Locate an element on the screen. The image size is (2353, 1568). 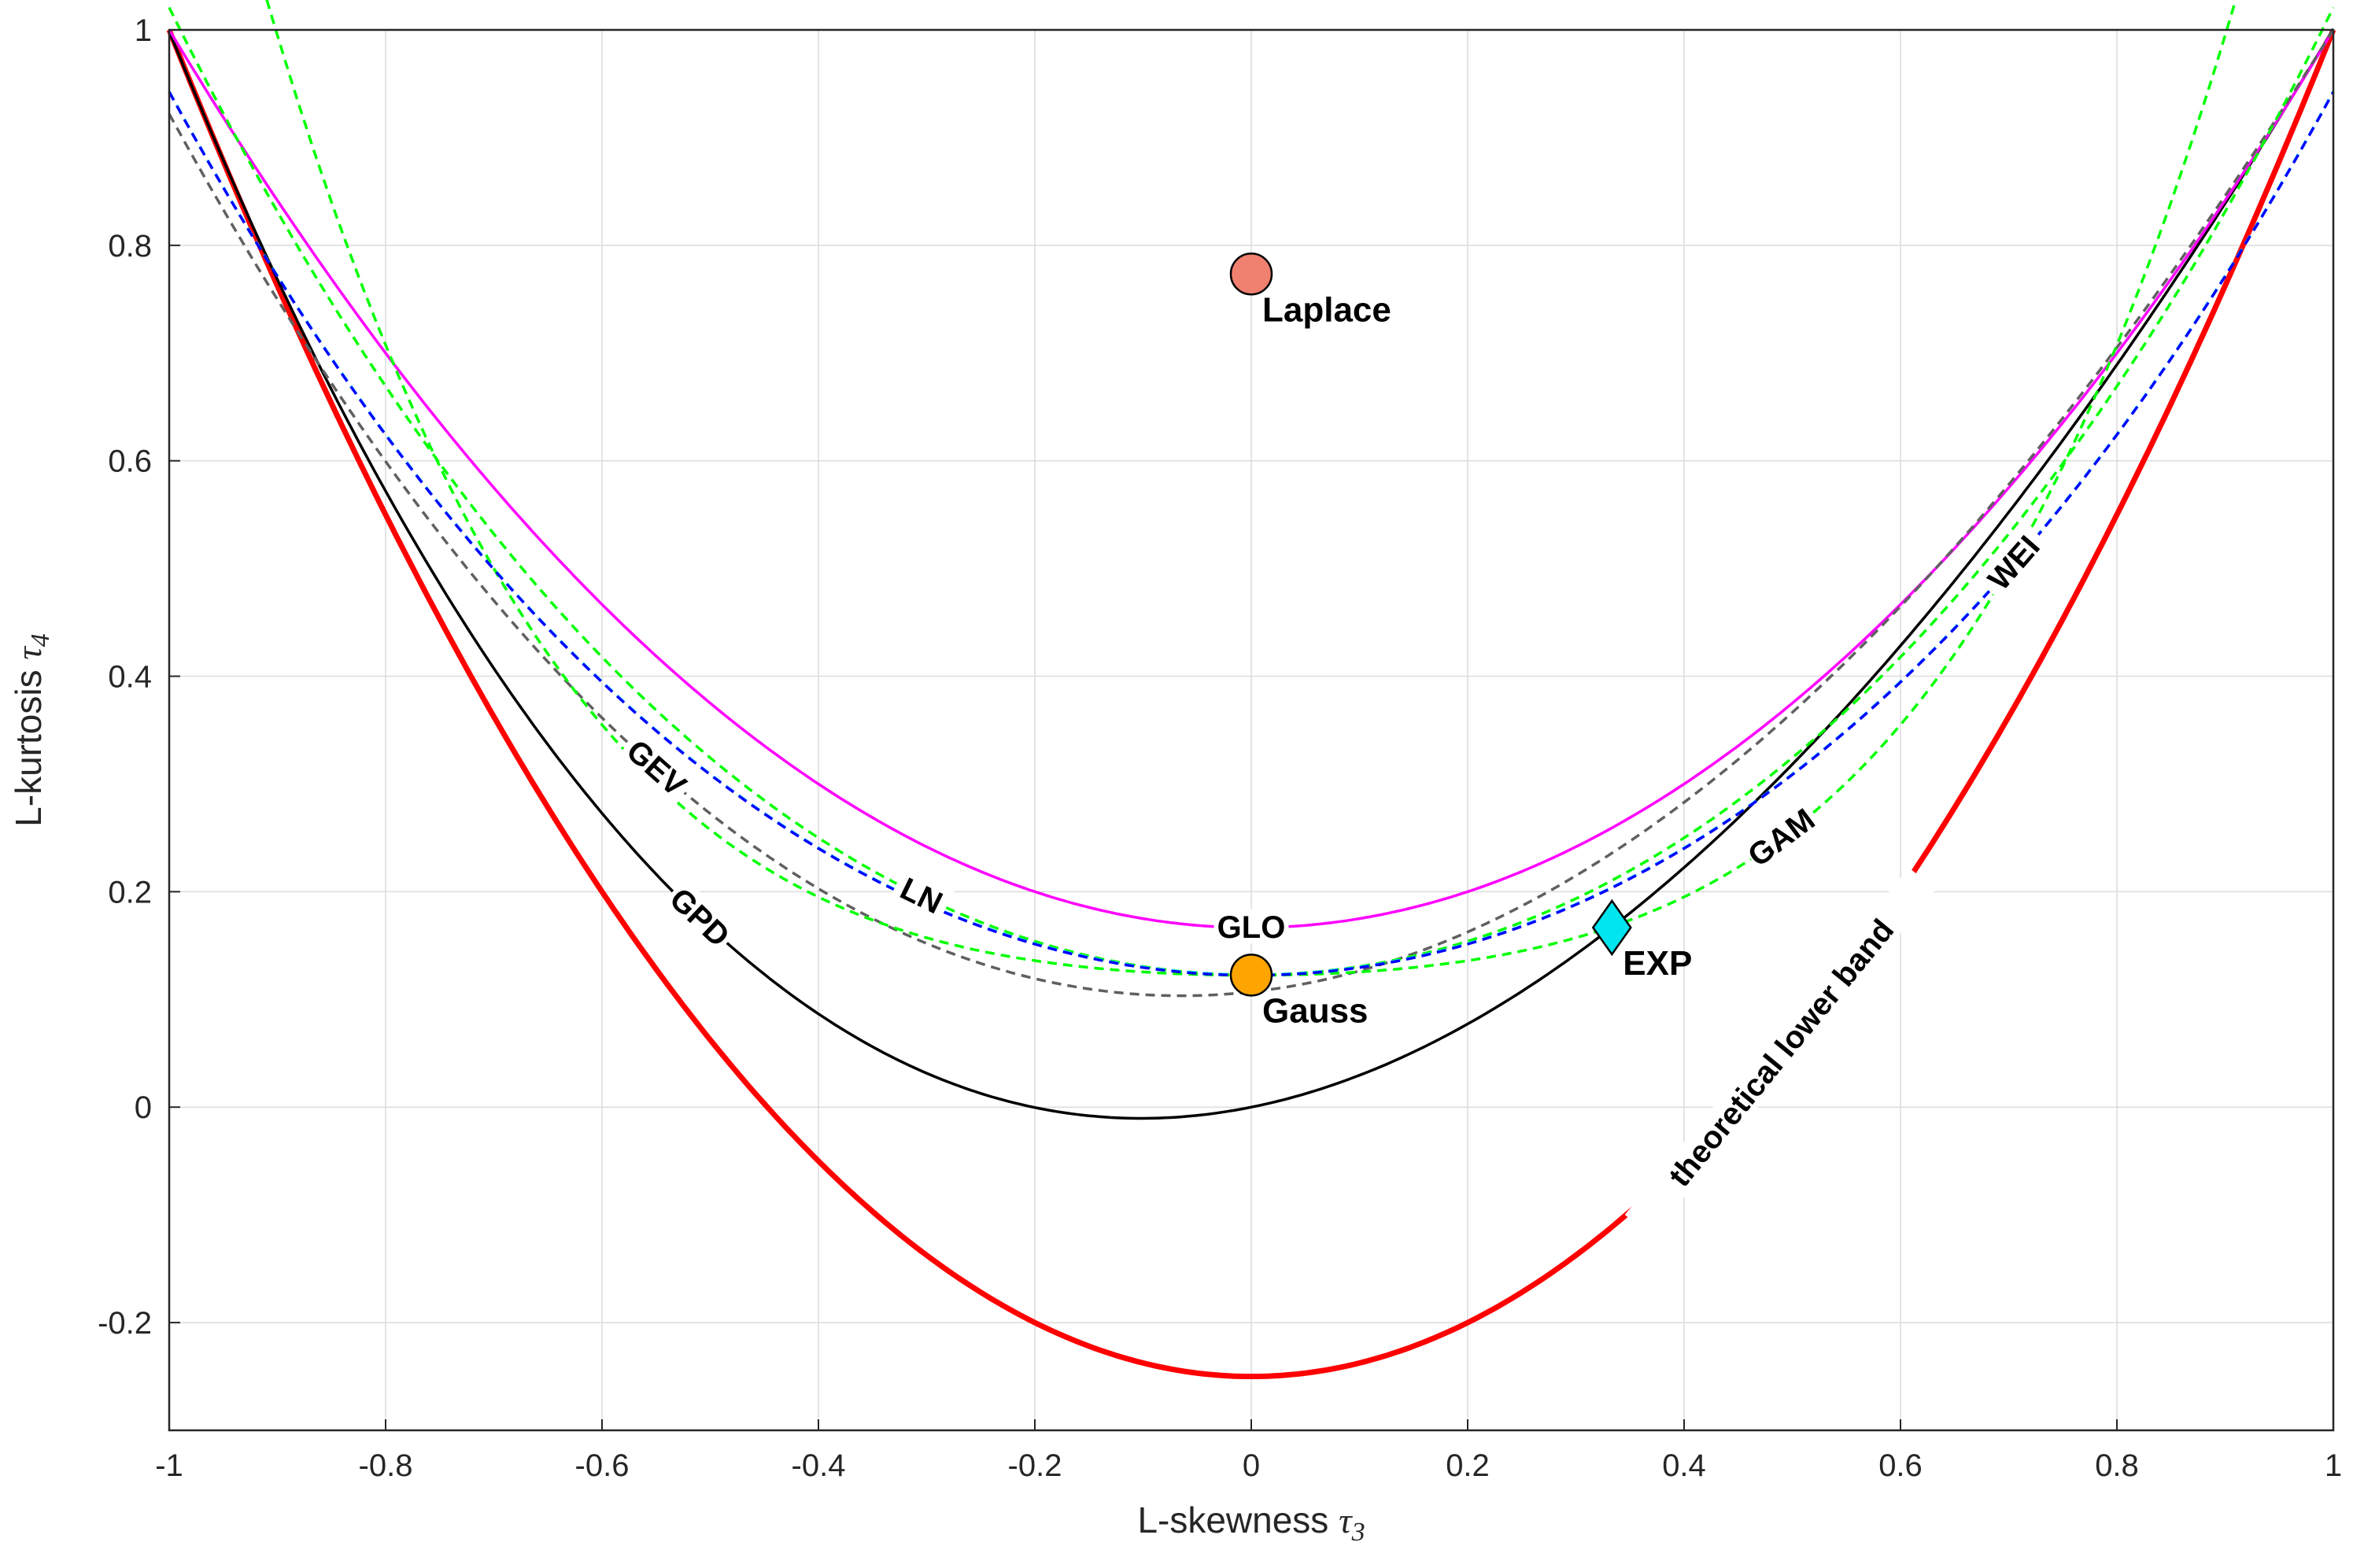
x-tick-label: -0.6 is located at coordinates (602, 1465).